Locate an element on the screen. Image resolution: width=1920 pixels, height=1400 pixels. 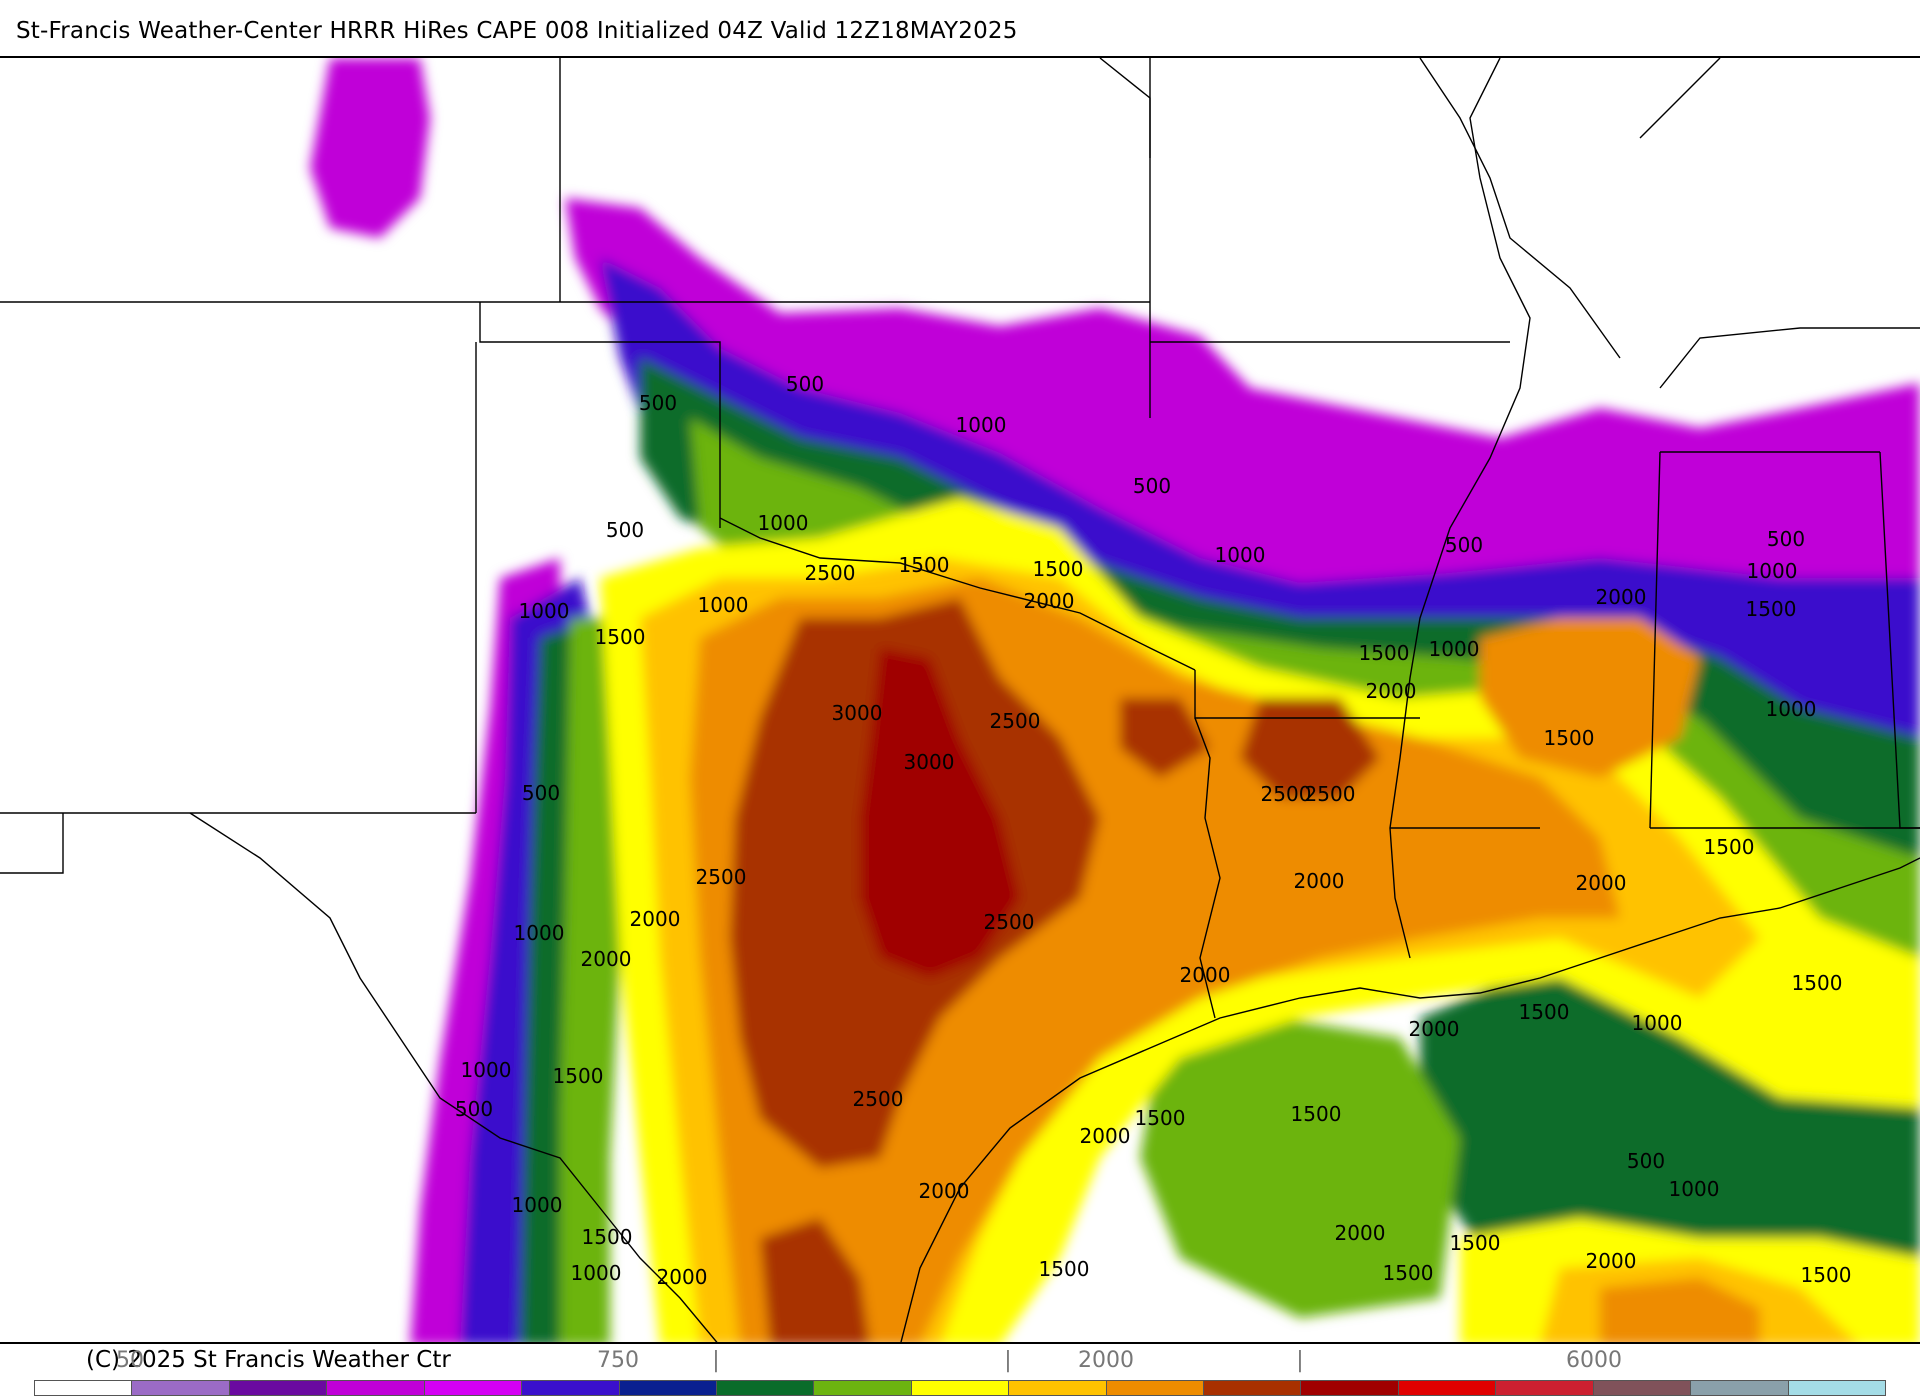
contour-label: 3000 is located at coordinates (929, 762).